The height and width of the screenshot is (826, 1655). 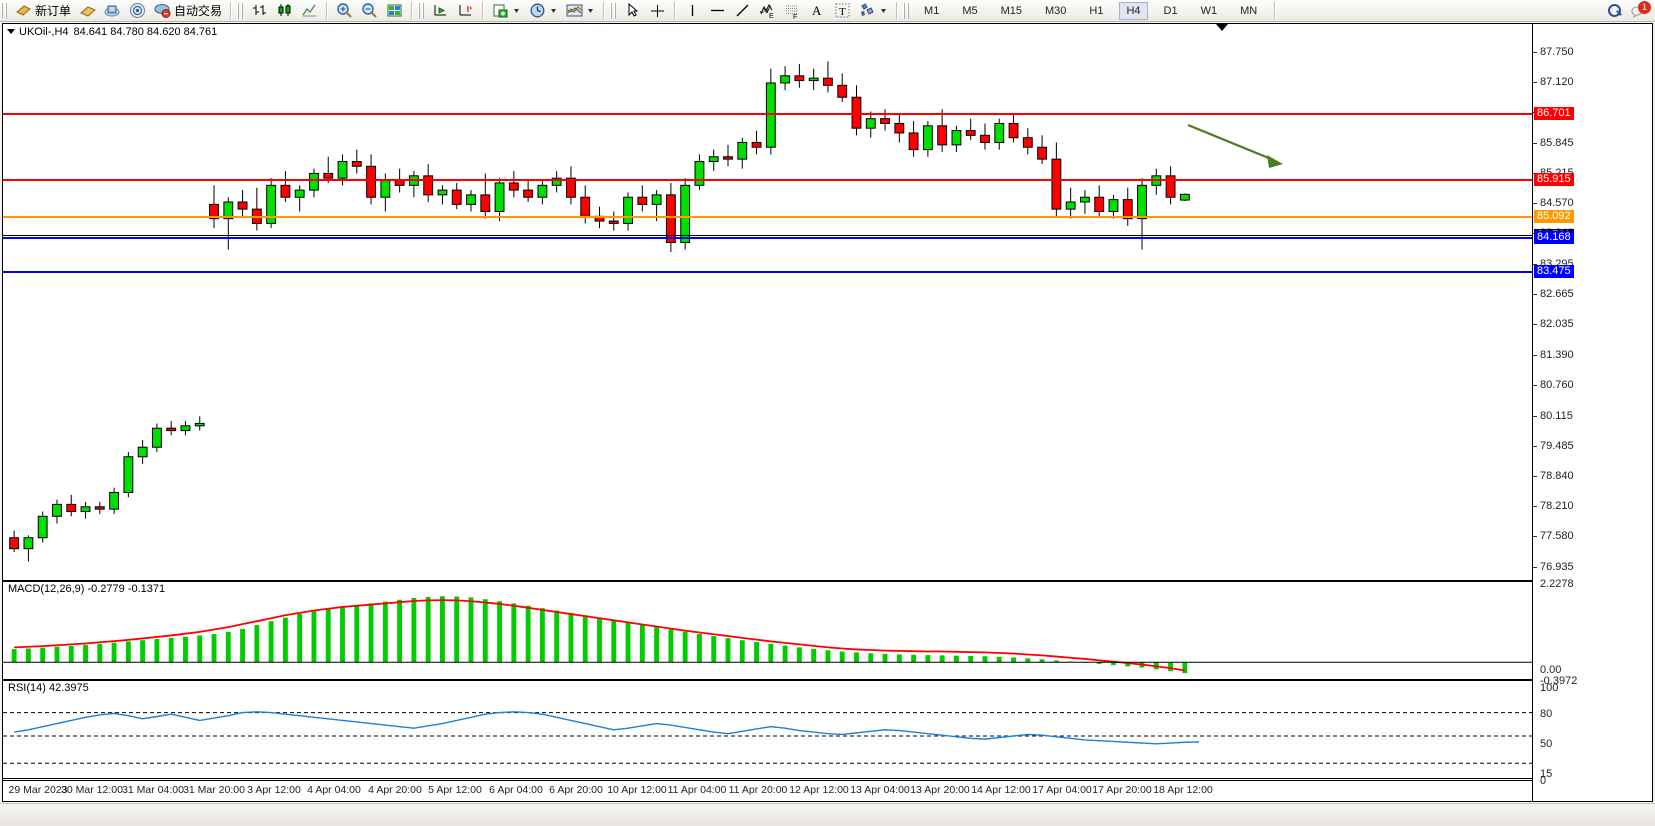 What do you see at coordinates (1056, 10) in the screenshot?
I see `timeframe-m30: M30` at bounding box center [1056, 10].